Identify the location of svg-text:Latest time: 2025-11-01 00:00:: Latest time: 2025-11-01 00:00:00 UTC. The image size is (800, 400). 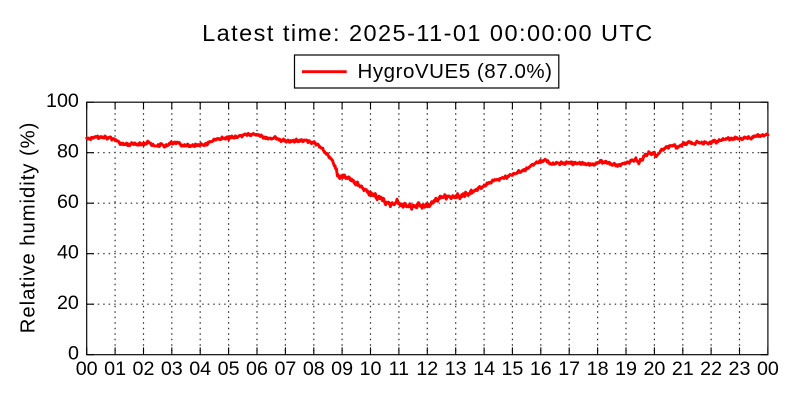
(428, 33).